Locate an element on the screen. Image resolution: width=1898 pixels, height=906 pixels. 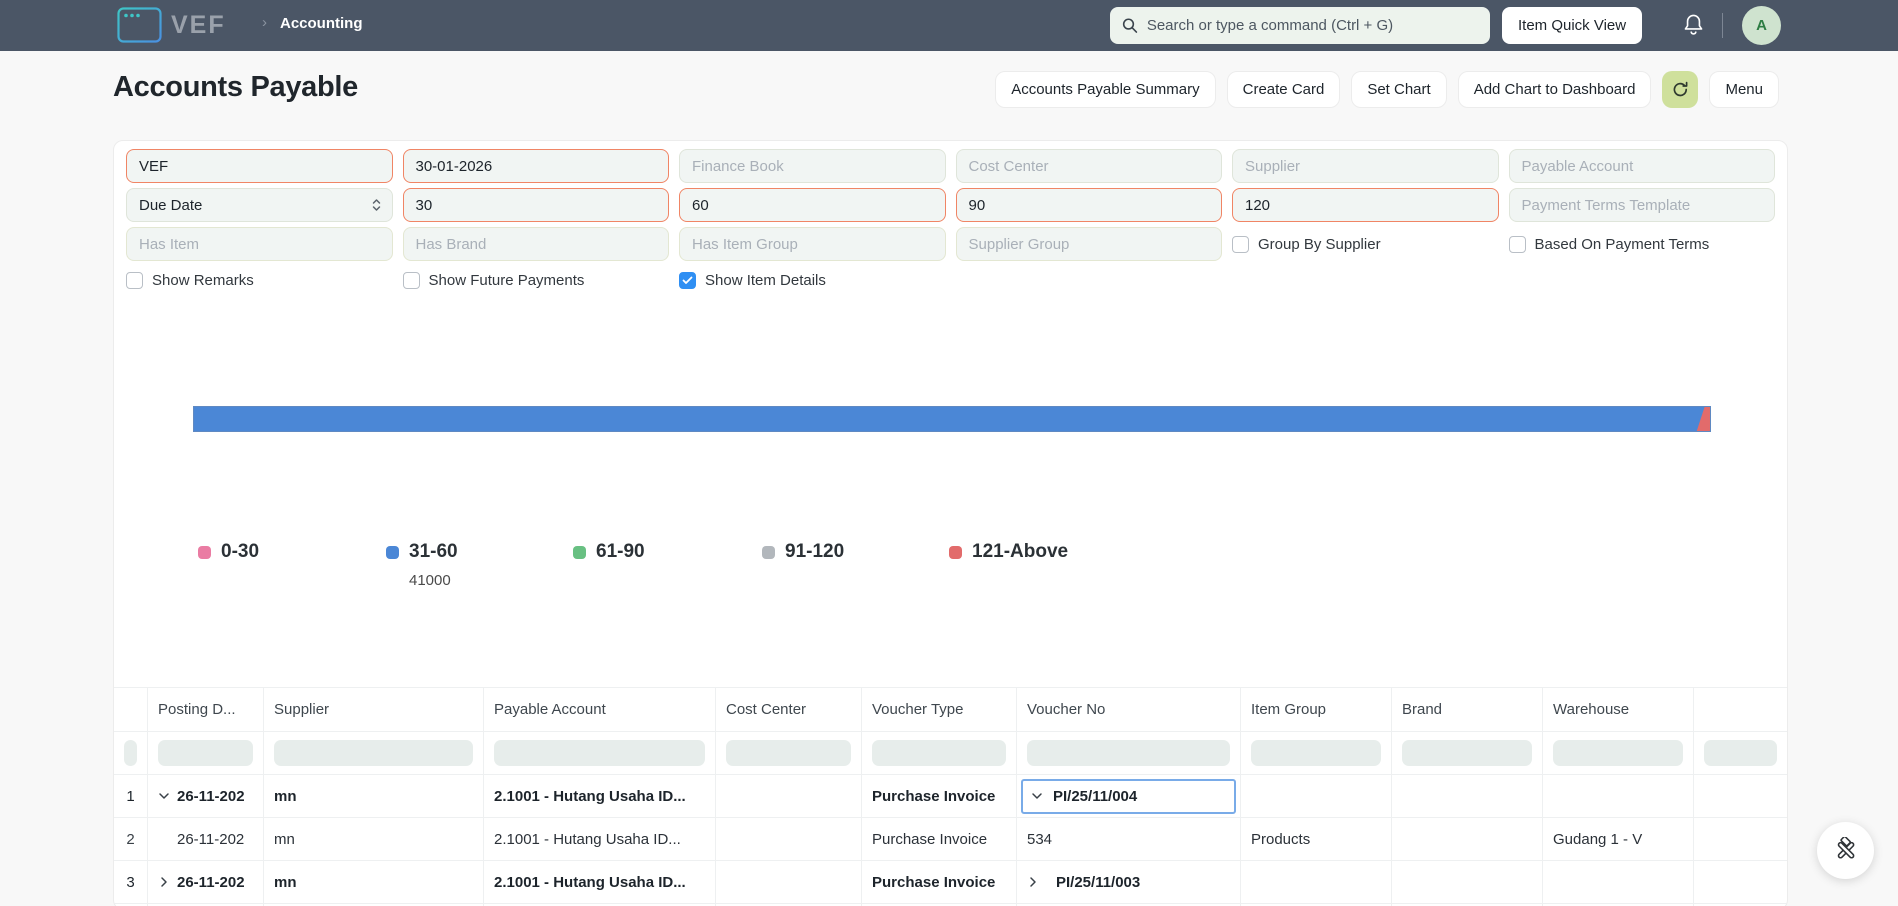
header-voucher-type: Voucher Type is located at coordinates (939, 709).